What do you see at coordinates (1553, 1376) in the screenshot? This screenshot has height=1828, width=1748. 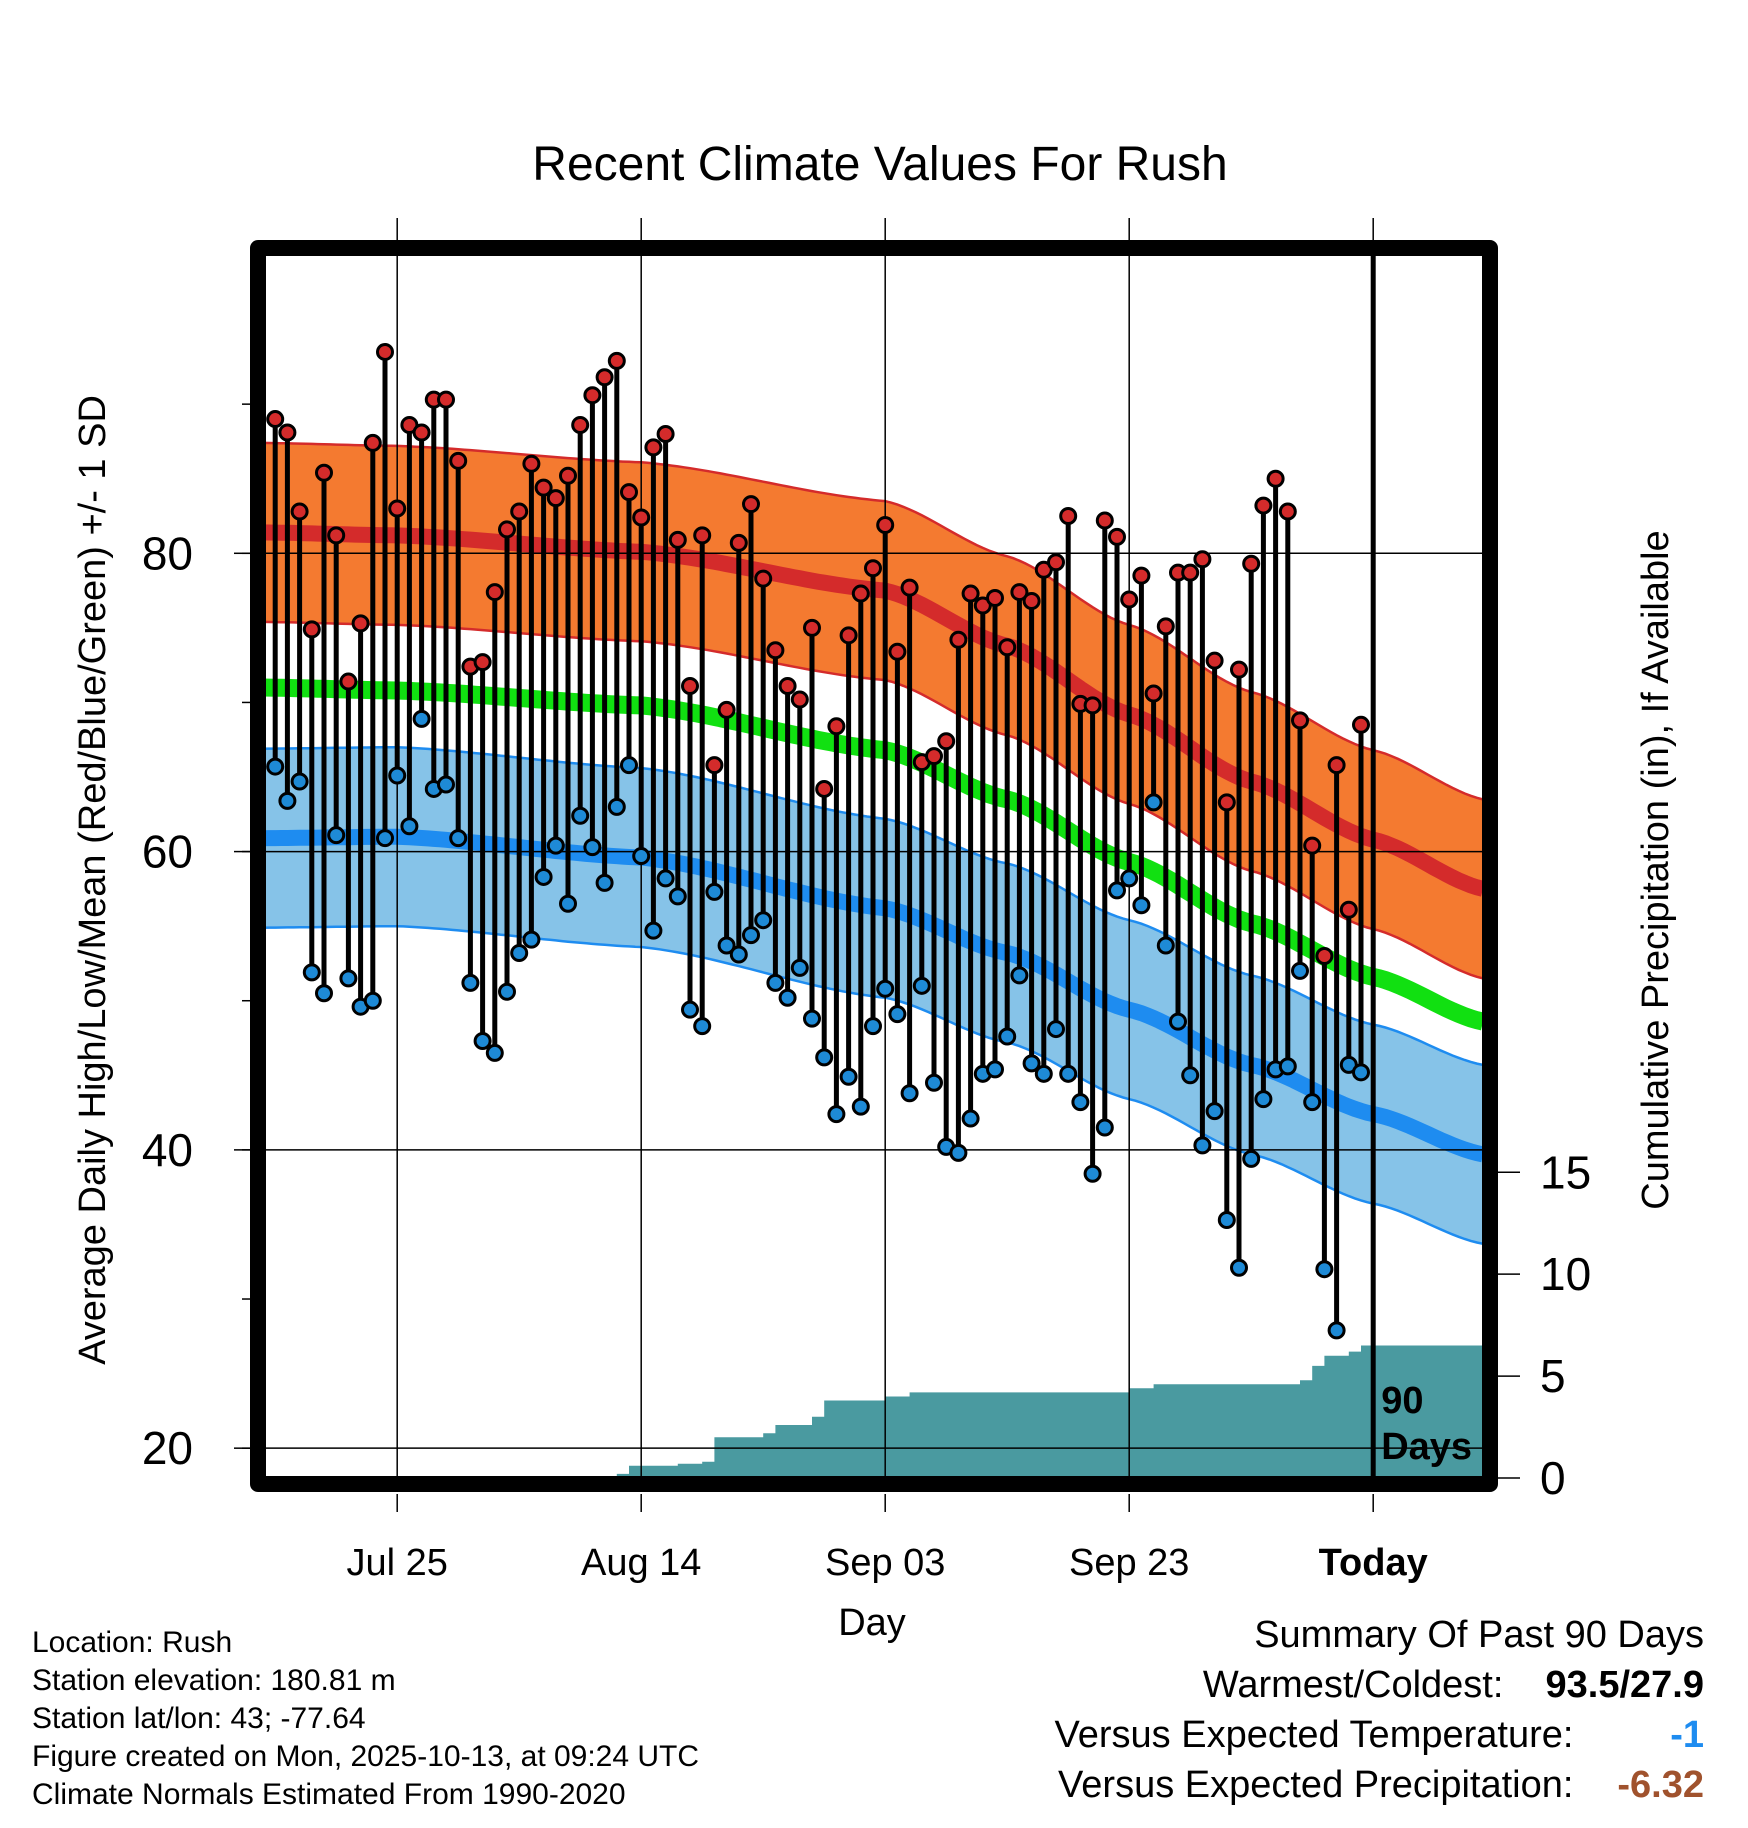 I see `y2-tick-label: 5` at bounding box center [1553, 1376].